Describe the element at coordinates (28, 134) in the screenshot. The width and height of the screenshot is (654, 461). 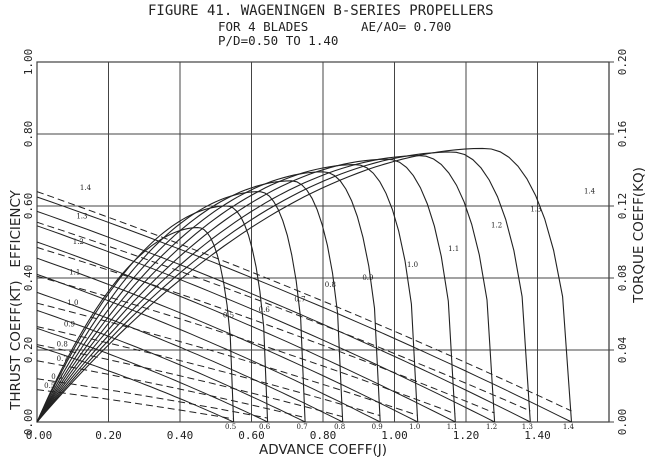
I see `left-tick-label: 0.80` at that location.